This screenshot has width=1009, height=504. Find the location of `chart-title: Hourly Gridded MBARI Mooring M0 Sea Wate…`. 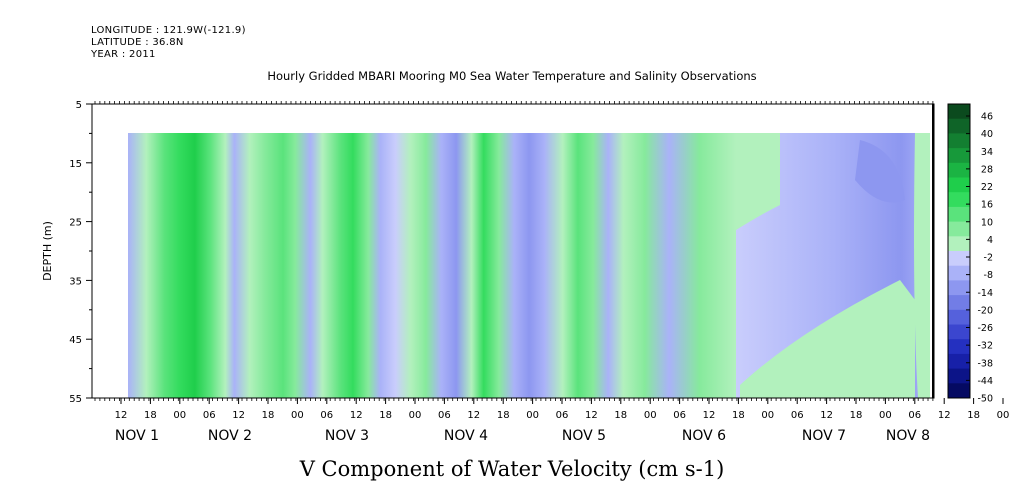

chart-title: Hourly Gridded MBARI Mooring M0 Sea Wate… is located at coordinates (511, 76).